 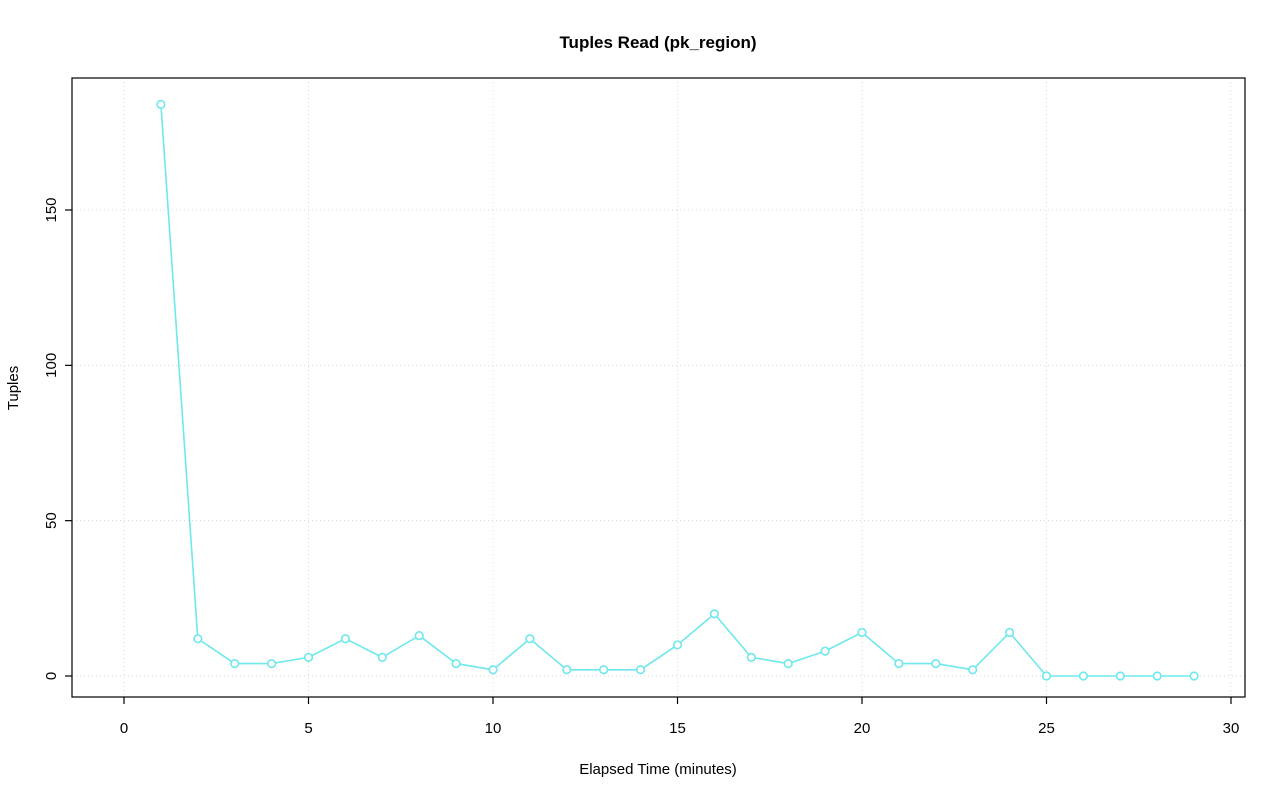 I want to click on y-tick-label: 150, so click(x=51, y=209).